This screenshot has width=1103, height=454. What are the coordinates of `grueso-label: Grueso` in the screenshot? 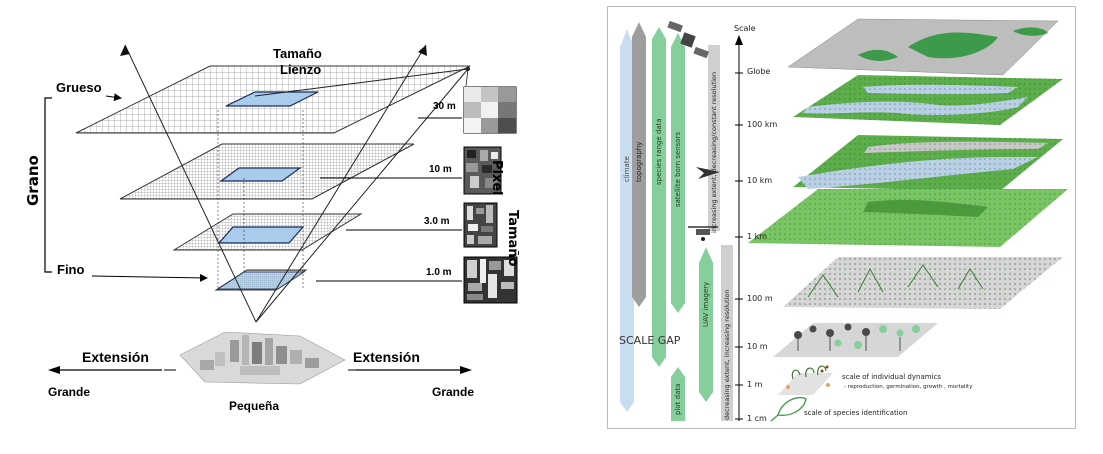 It's located at (79, 87).